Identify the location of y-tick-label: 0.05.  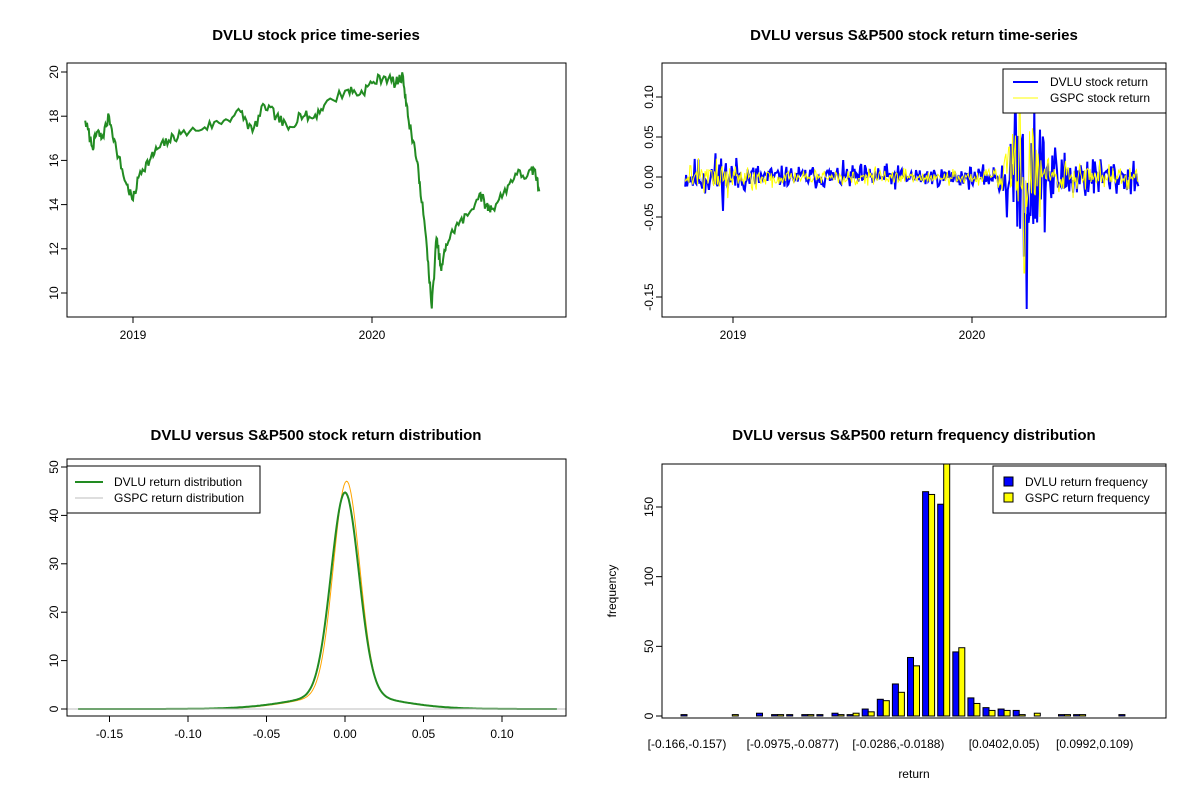
(649, 137).